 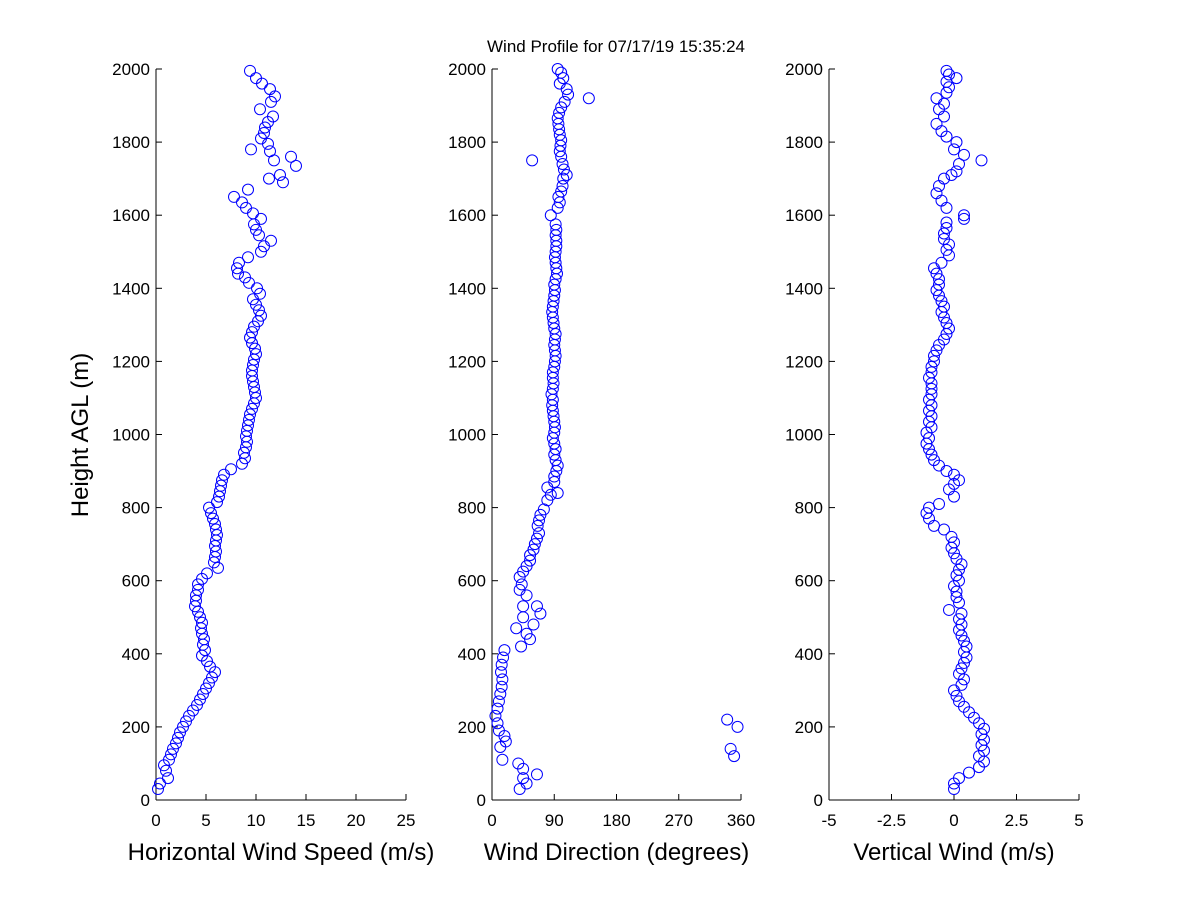 I want to click on y-tick-label: 600, so click(x=136, y=581).